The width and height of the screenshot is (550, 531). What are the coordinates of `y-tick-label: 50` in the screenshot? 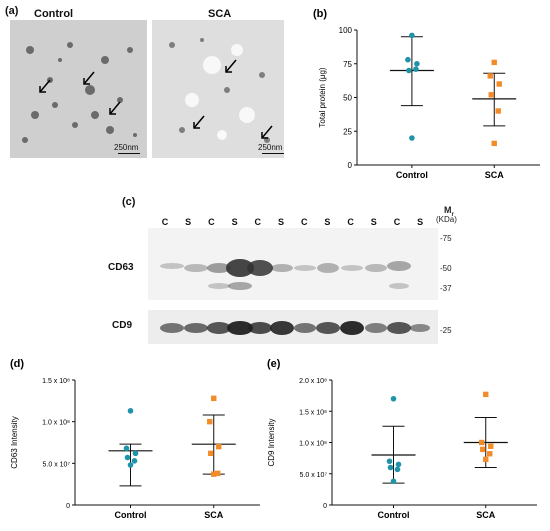 It's located at (347, 98).